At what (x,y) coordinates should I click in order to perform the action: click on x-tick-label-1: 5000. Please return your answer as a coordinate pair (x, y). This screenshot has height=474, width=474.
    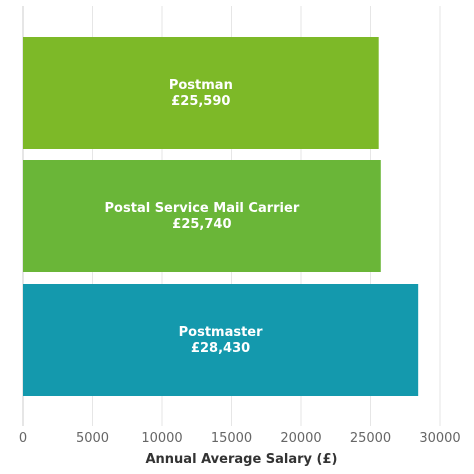
    Looking at the image, I should click on (92, 438).